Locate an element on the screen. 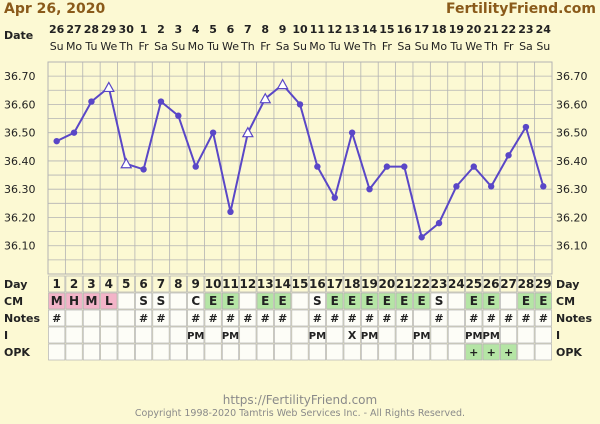 The width and height of the screenshot is (600, 424). weekday-label: Sa is located at coordinates (404, 46).